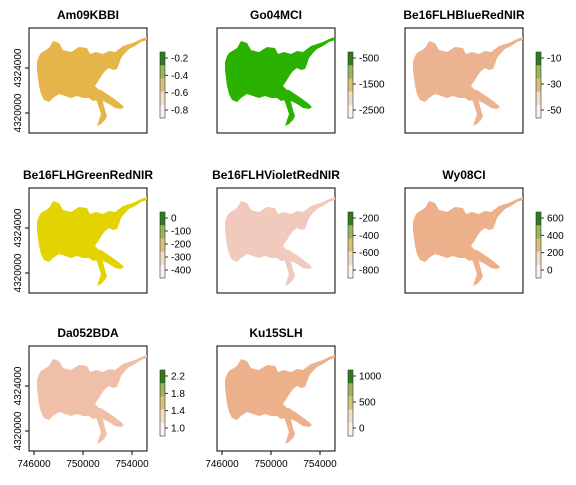  I want to click on panel-8: Ku15SLH 746000 750000 754000 1000 500 0, so click(293, 398).